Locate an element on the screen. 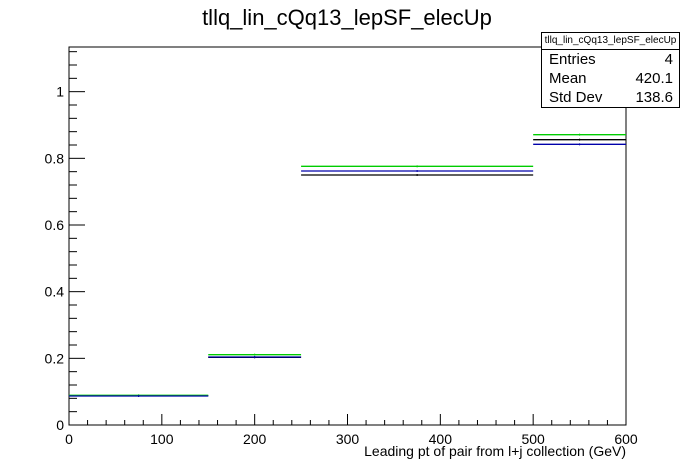 This screenshot has height=472, width=696. stats-value: 138.6 is located at coordinates (654, 97).